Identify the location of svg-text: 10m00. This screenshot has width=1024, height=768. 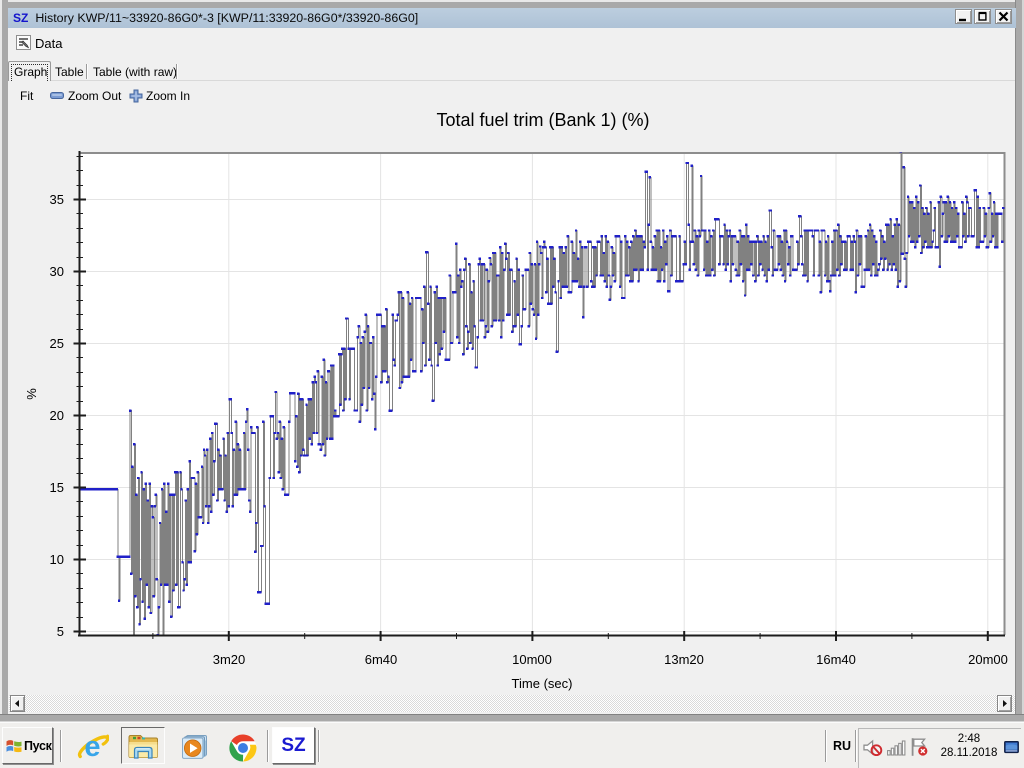
(532, 659).